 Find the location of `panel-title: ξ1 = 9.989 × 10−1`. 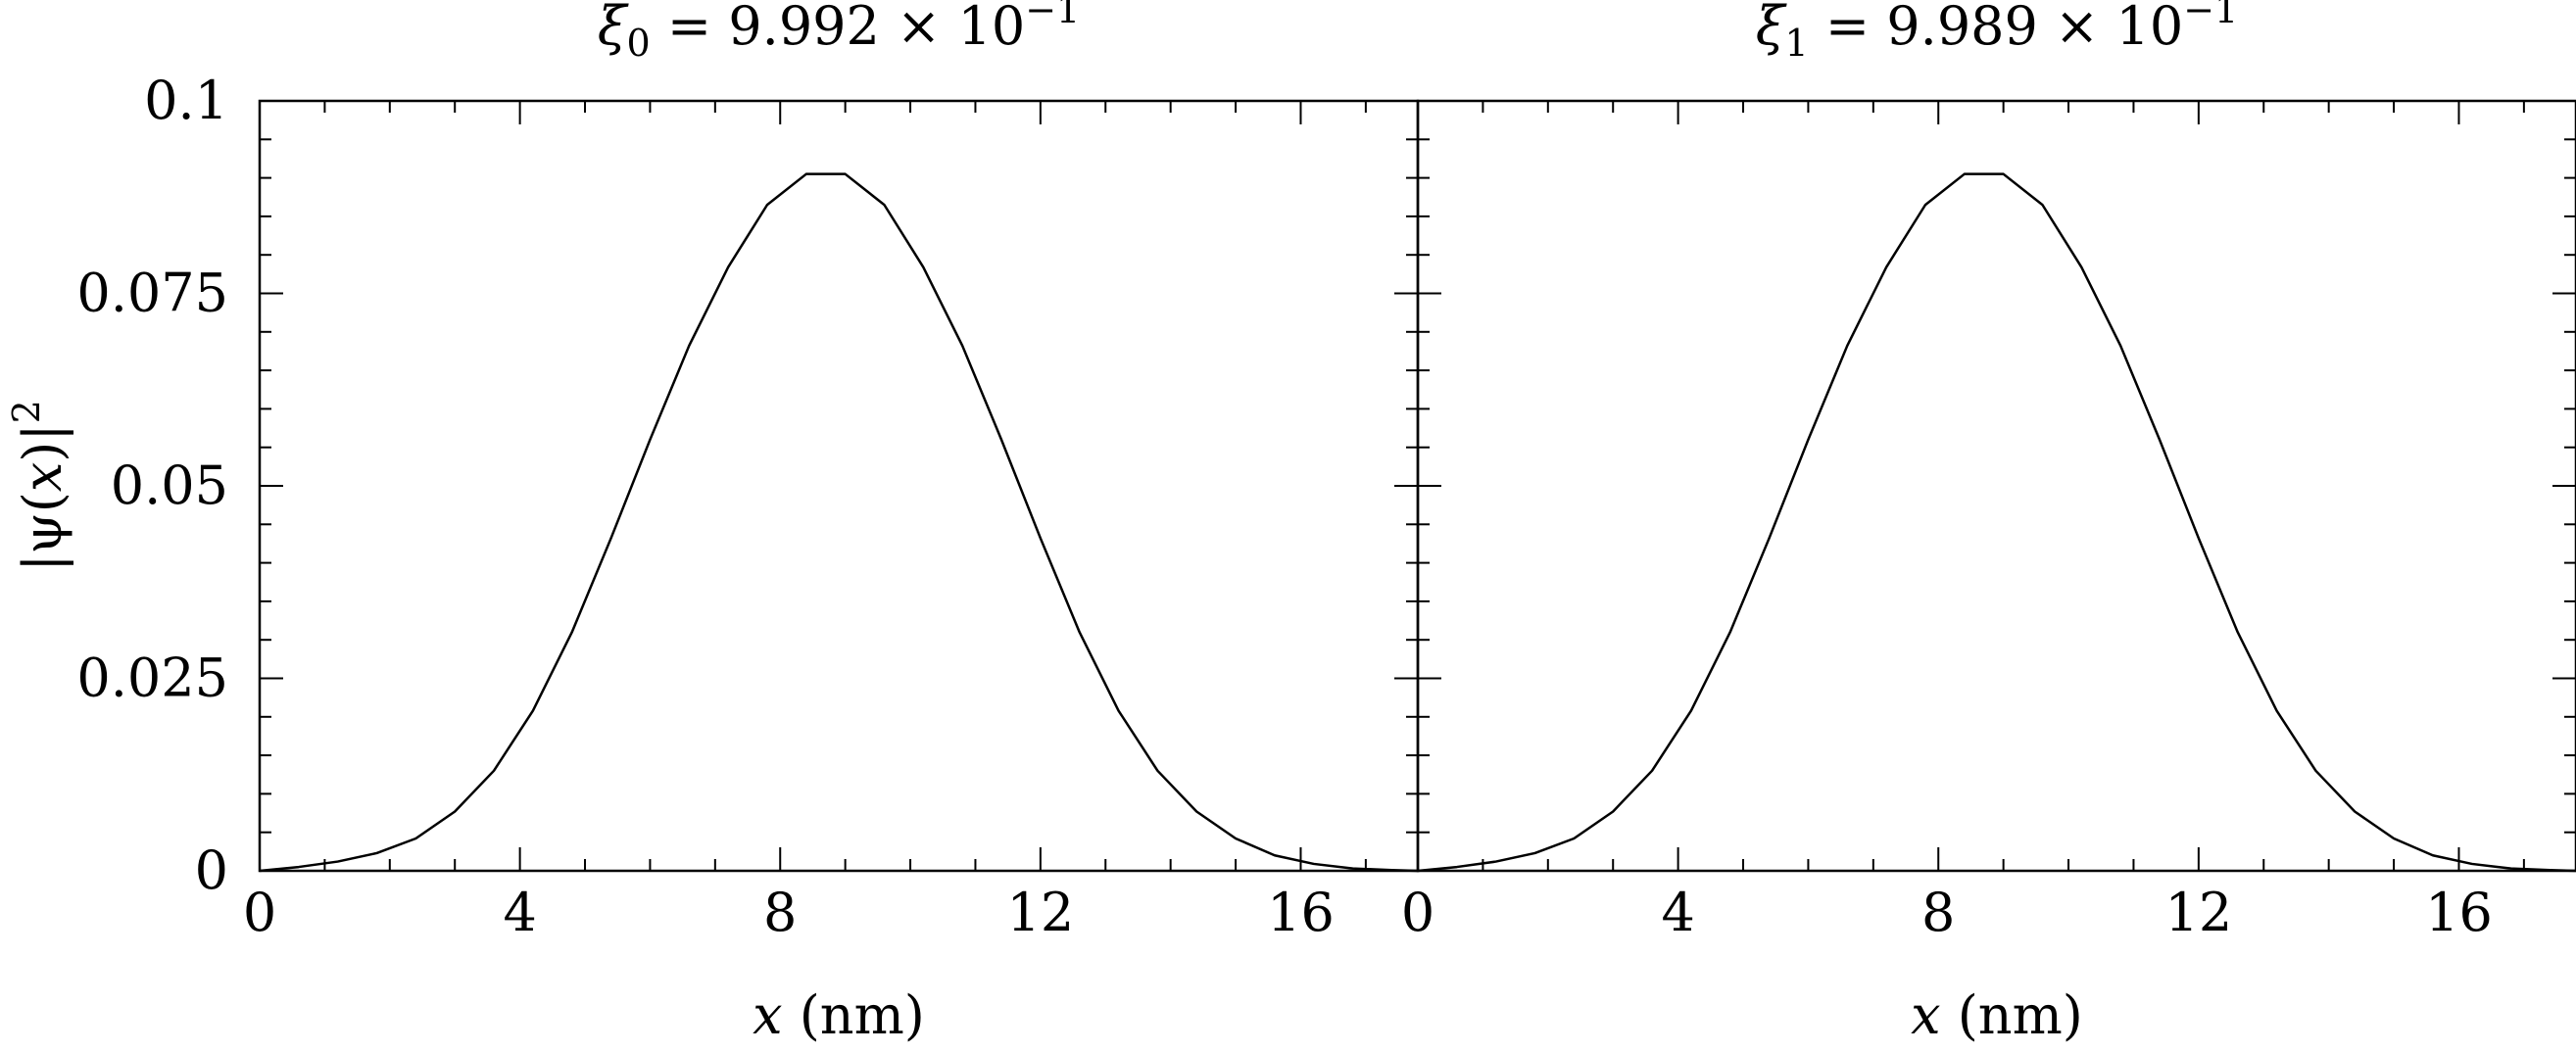

panel-title: ξ1 = 9.989 × 10−1 is located at coordinates (1997, 32).